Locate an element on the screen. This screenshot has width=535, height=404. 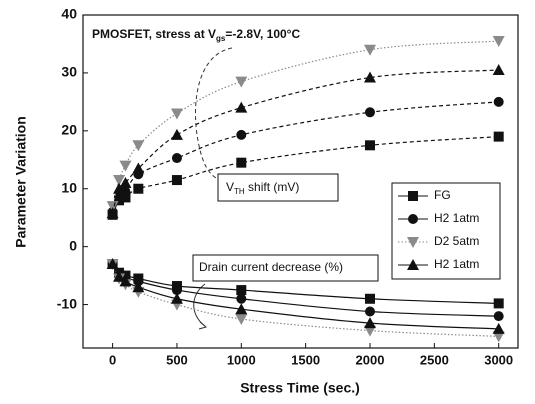
x-tick-label: 2500 is located at coordinates (434, 359).